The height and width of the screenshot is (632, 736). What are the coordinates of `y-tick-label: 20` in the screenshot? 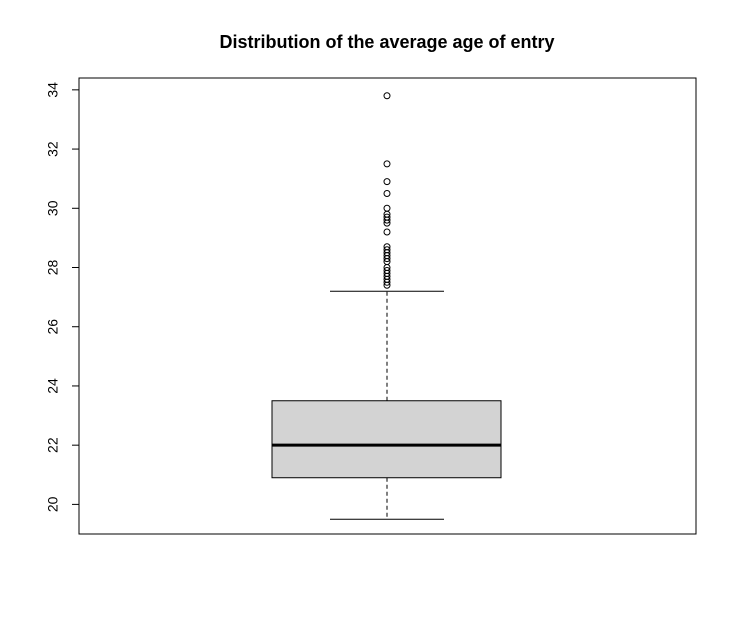 It's located at (53, 504).